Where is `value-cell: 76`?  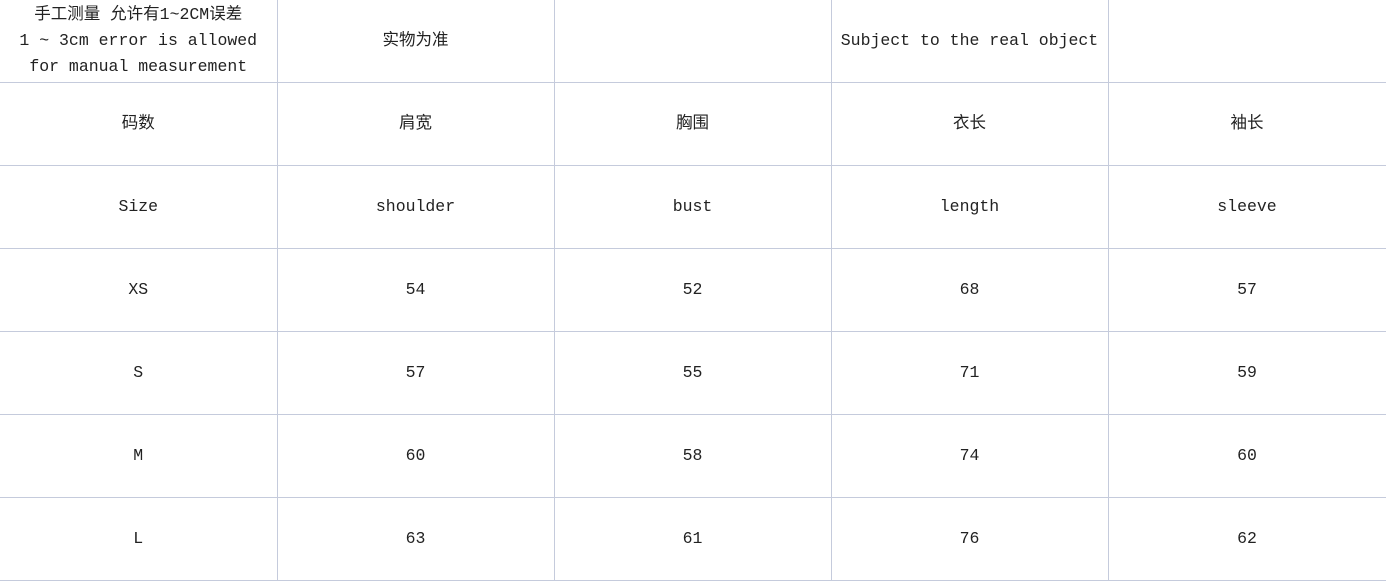
value-cell: 76 is located at coordinates (969, 539).